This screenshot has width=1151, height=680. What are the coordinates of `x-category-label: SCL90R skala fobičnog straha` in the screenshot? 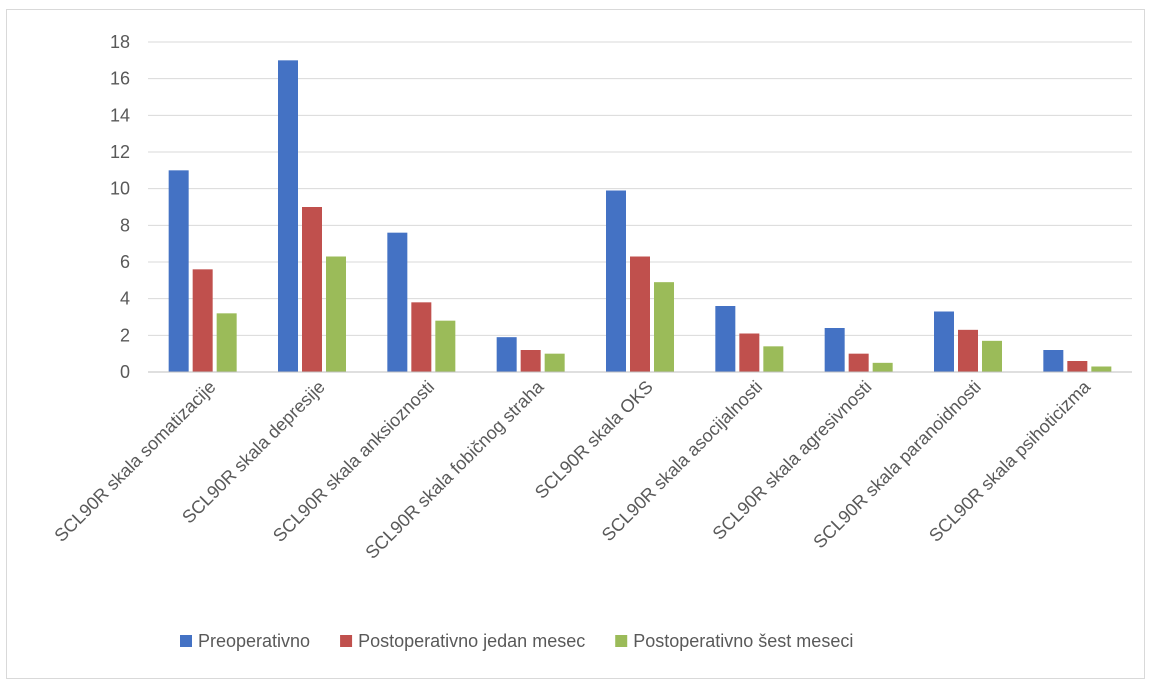 It's located at (454, 469).